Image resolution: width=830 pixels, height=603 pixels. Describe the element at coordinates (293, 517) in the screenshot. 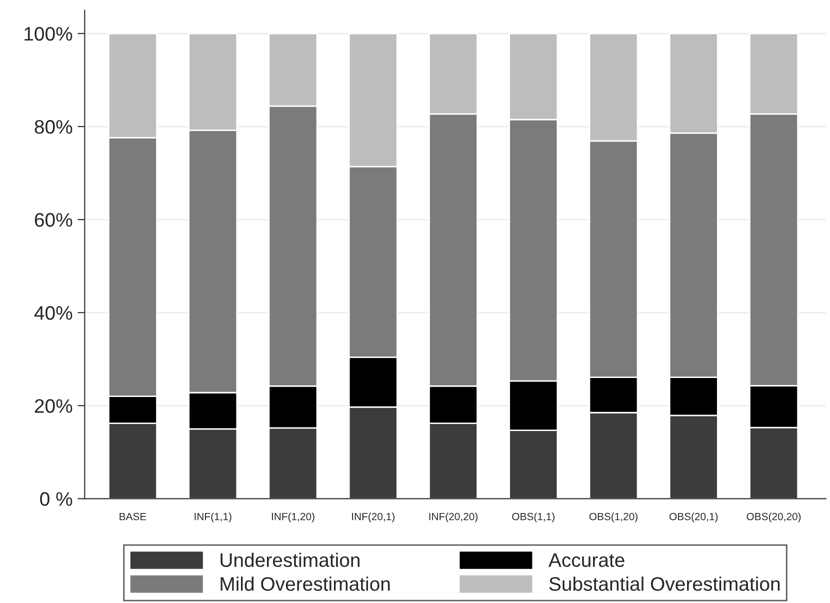

I see `x-tick-label: INF(1,20)` at that location.